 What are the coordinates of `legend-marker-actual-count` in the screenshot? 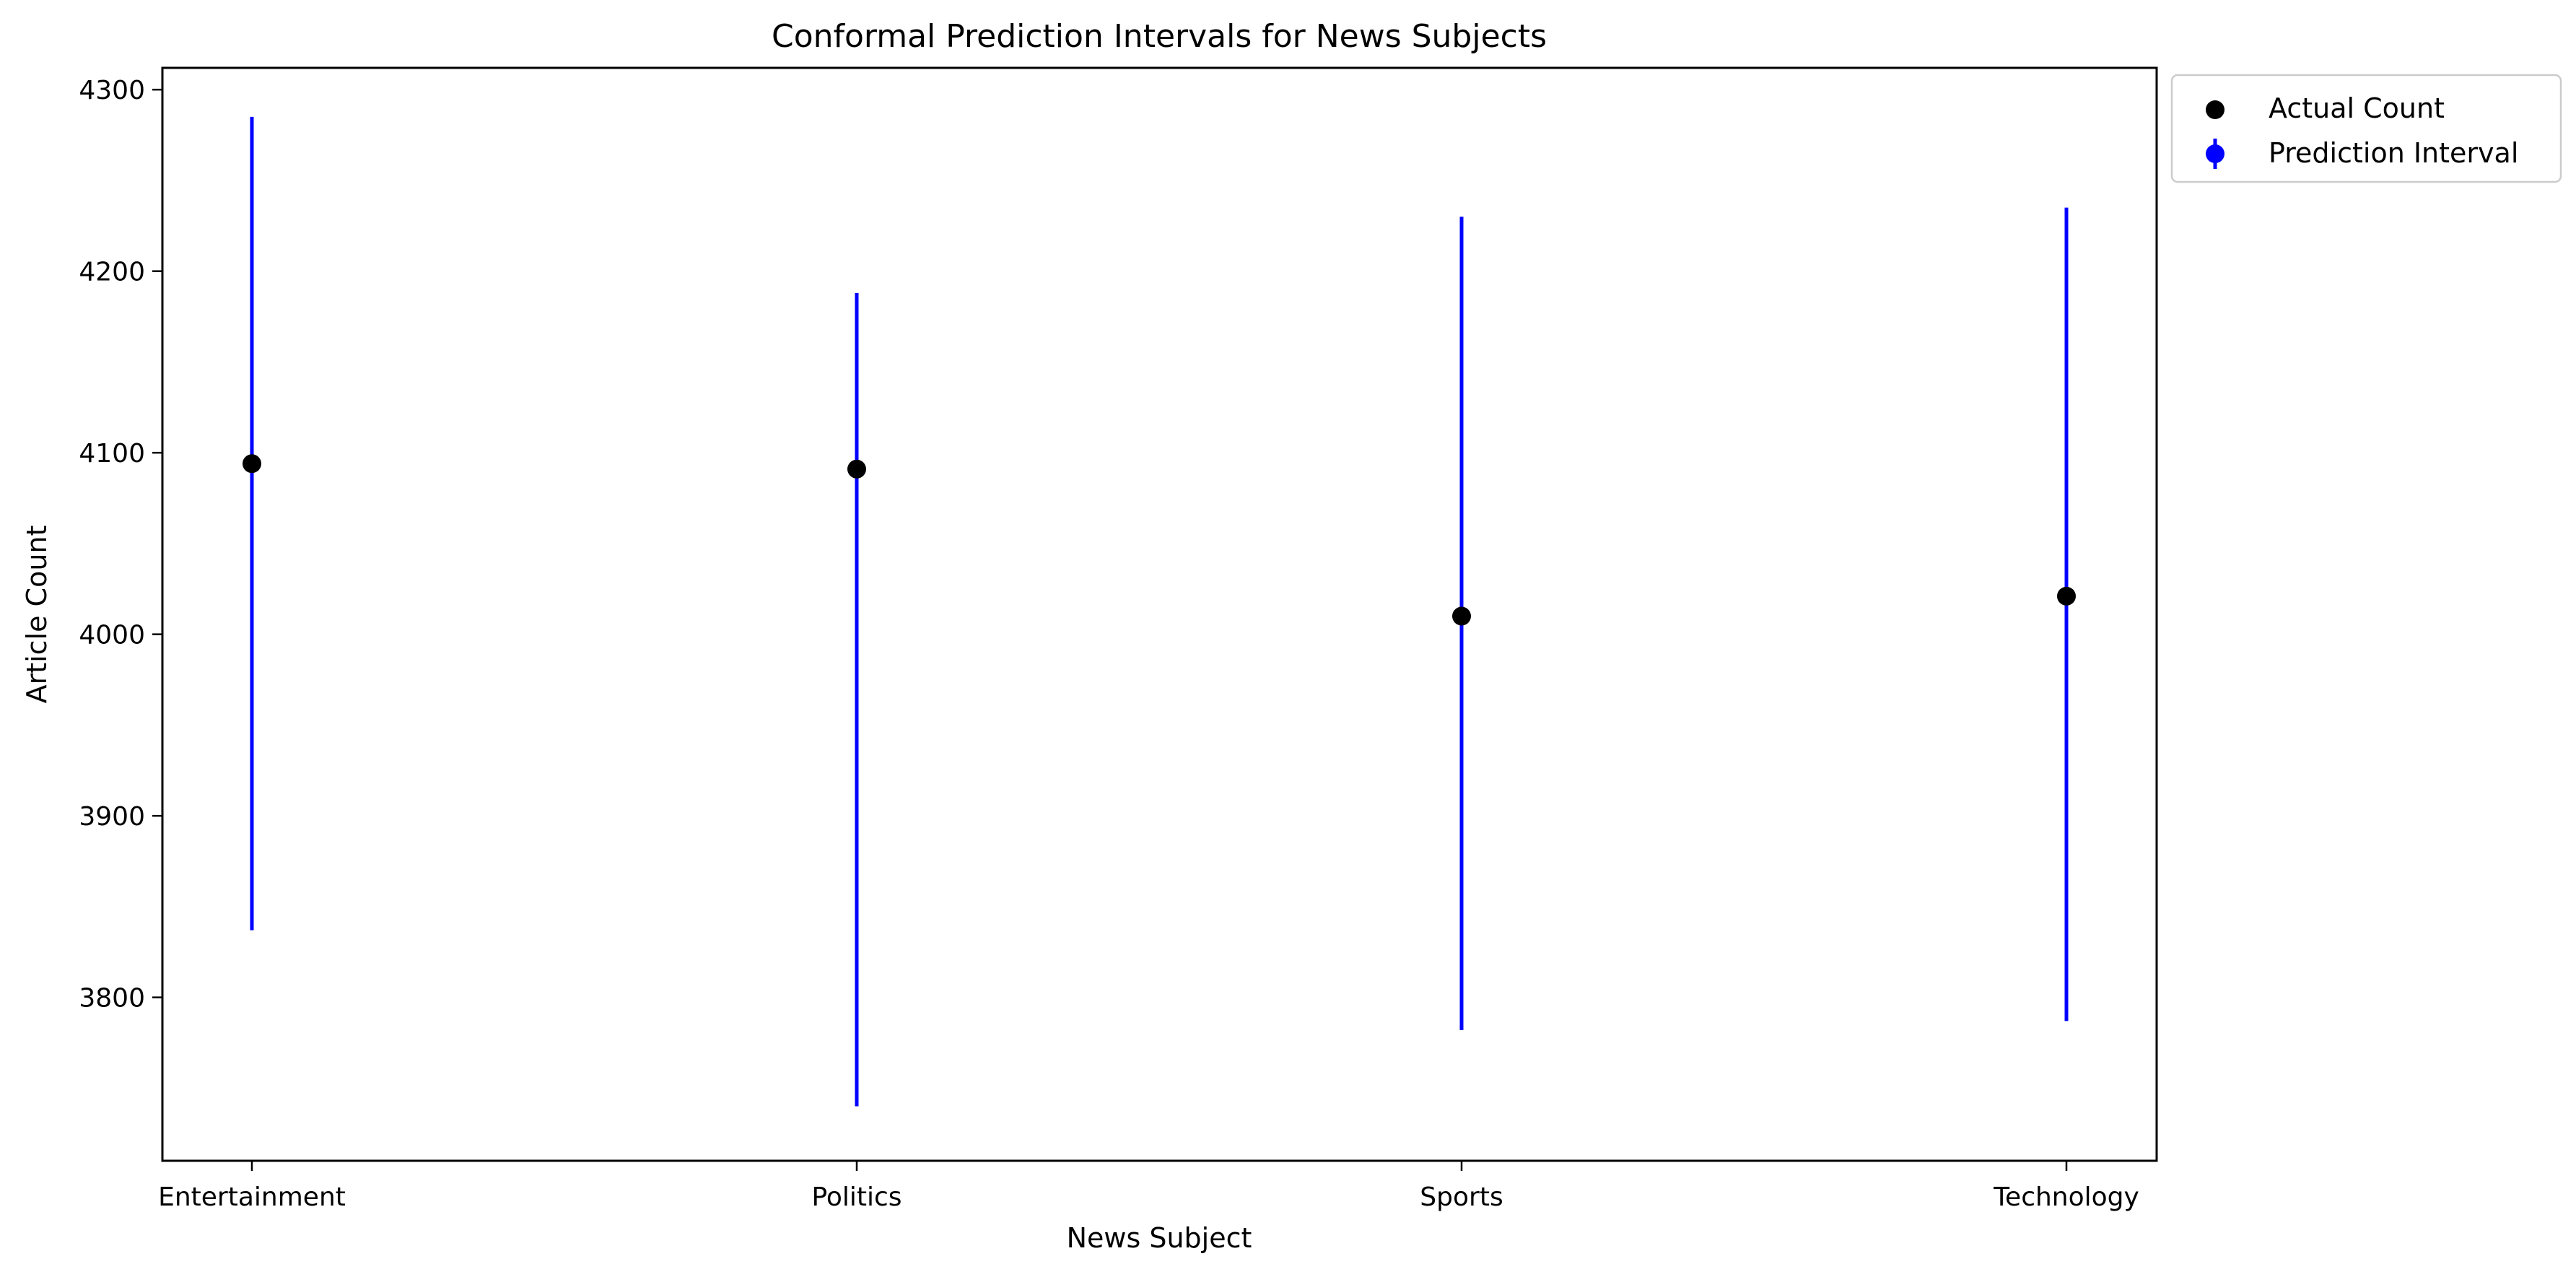 It's located at (2215, 109).